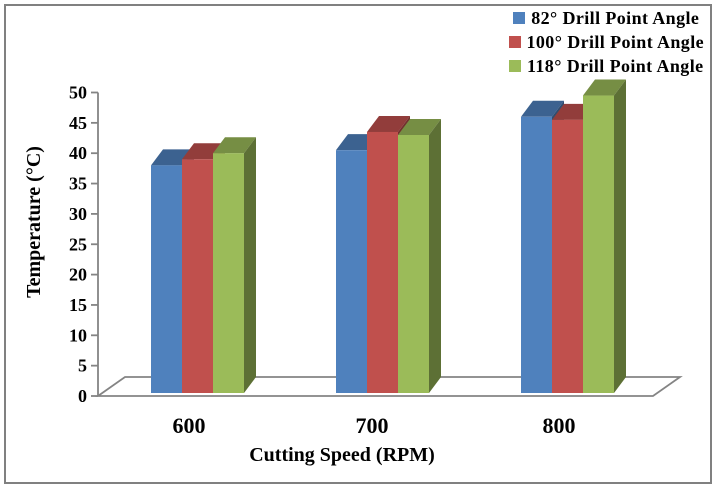  I want to click on legend-item-82deg: 82° Drill Point Angle, so click(606, 18).